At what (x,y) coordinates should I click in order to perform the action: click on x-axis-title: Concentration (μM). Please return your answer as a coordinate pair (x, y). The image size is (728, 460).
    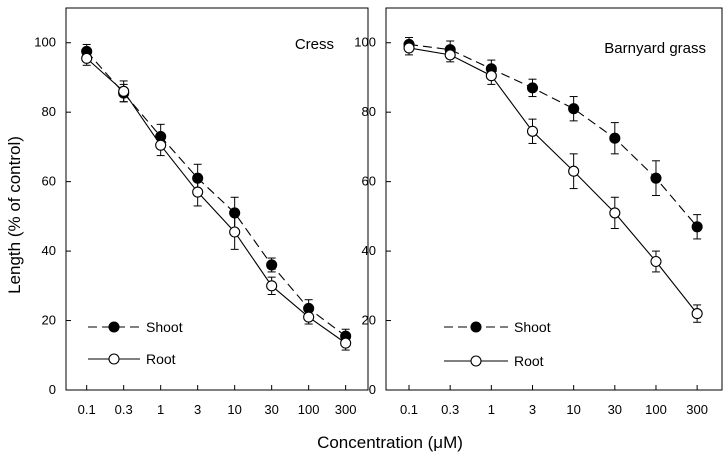
    Looking at the image, I should click on (390, 442).